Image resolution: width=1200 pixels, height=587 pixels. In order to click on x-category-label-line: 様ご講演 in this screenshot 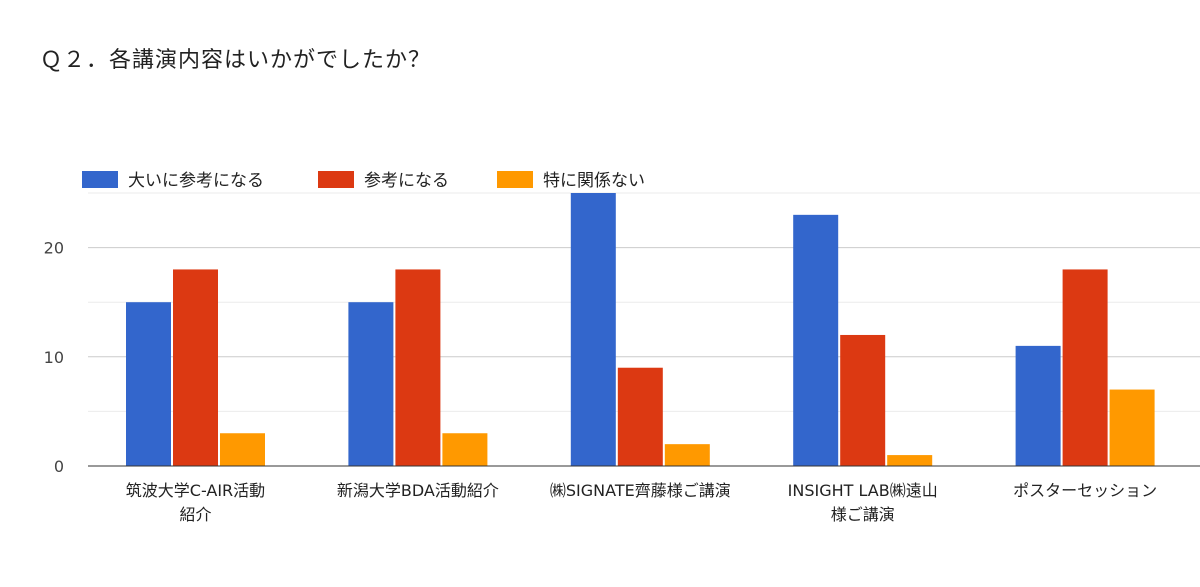, I will do `click(863, 514)`.